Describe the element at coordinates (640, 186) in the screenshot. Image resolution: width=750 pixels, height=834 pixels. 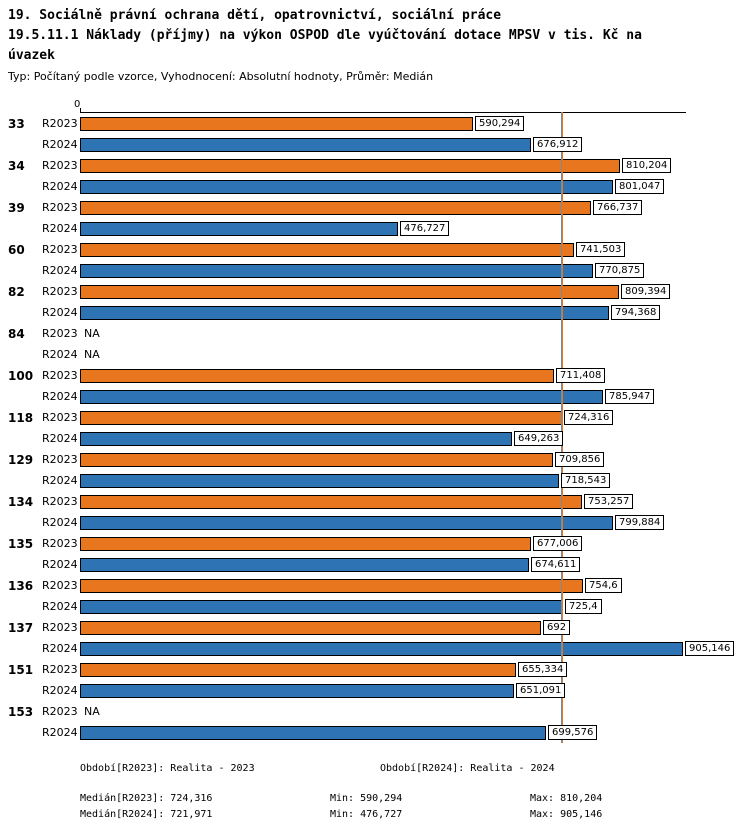
I see `value-label: 801,047` at that location.